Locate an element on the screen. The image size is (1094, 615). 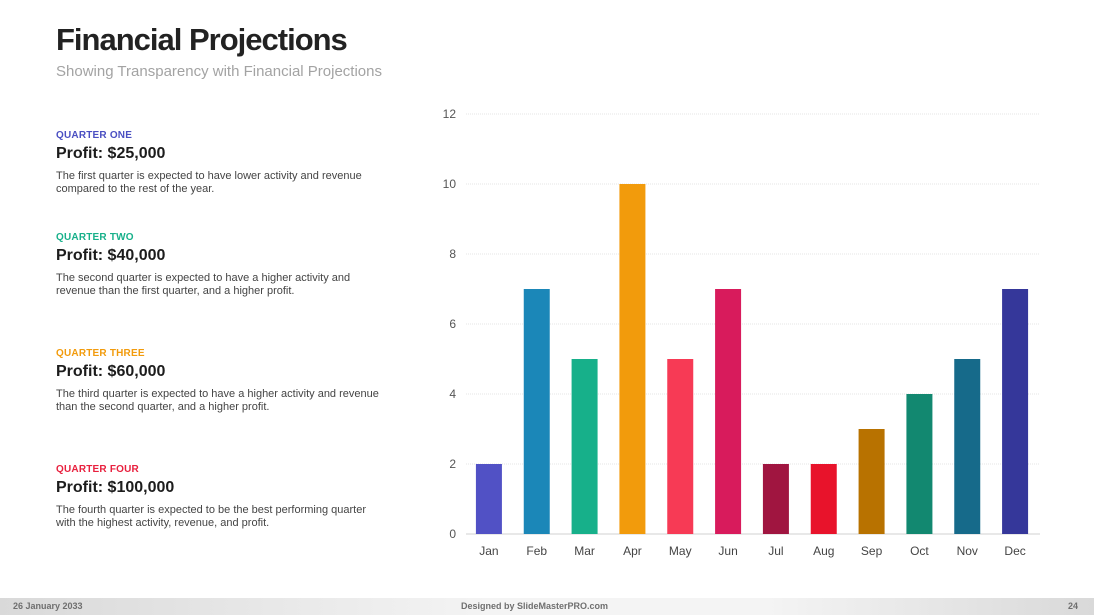
bar-oct is located at coordinates (919, 464).